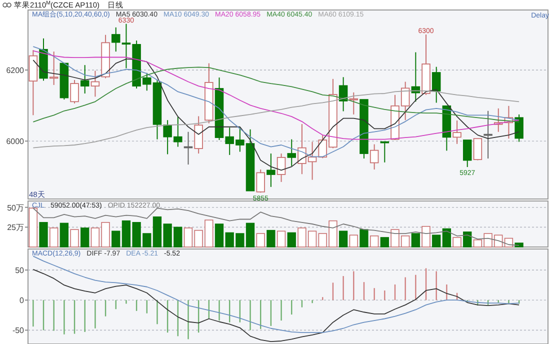  Describe the element at coordinates (20, 271) in the screenshot. I see `y-tick-label: 50` at that location.